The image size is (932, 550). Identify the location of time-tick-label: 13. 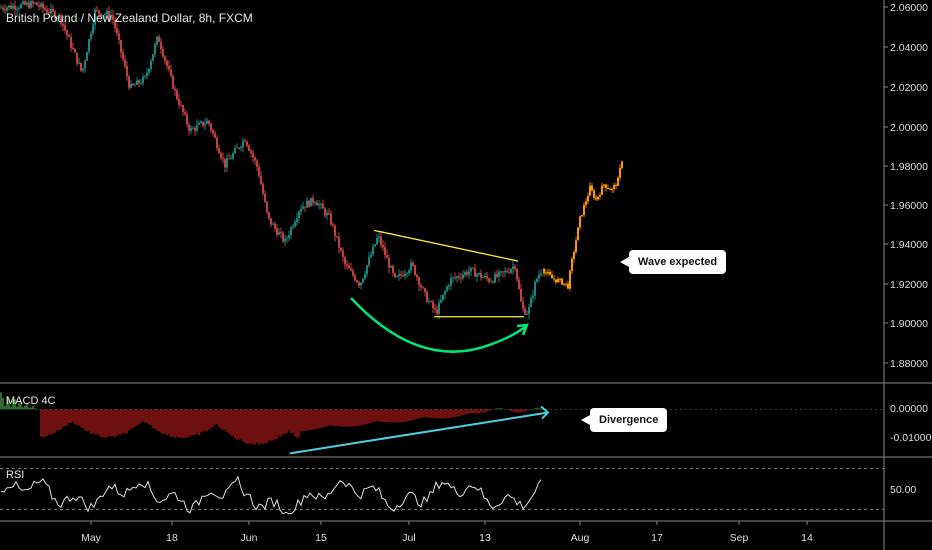
(485, 538).